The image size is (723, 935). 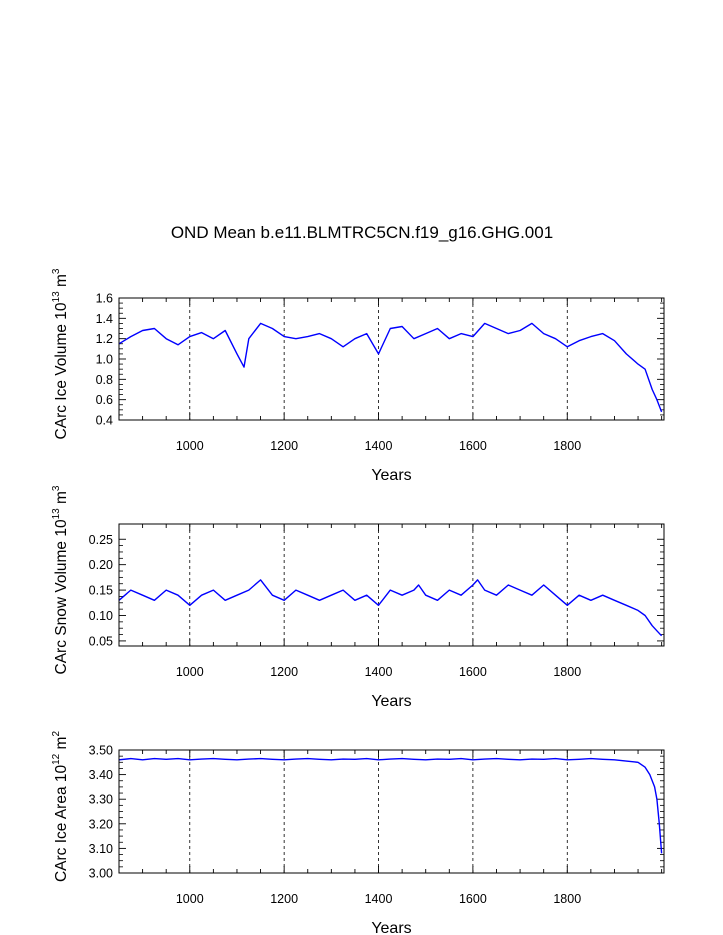 What do you see at coordinates (473, 899) in the screenshot?
I see `ice-area-xtick-label-3: 1600` at bounding box center [473, 899].